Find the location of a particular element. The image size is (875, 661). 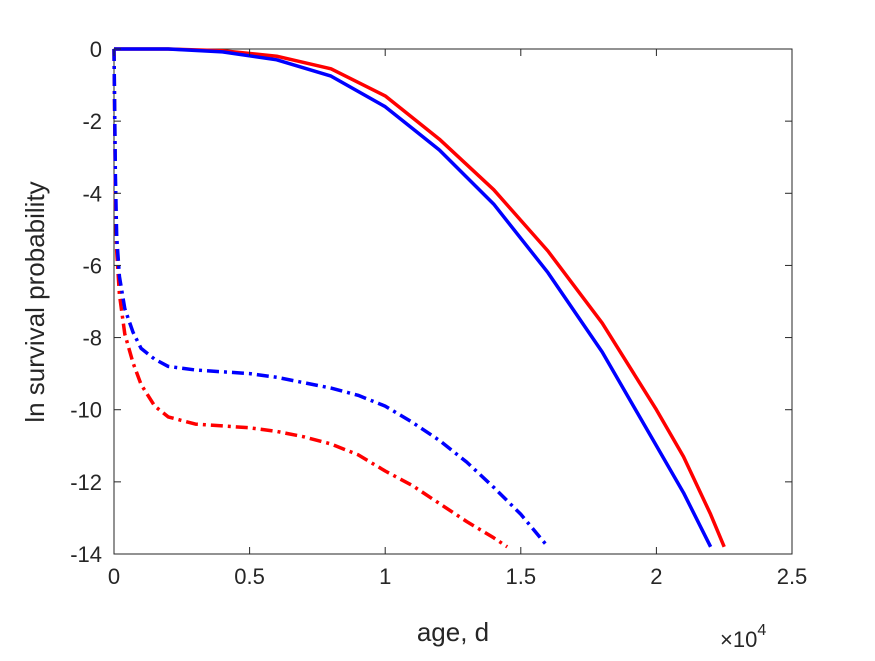

x-tick-label: 0 is located at coordinates (114, 576).